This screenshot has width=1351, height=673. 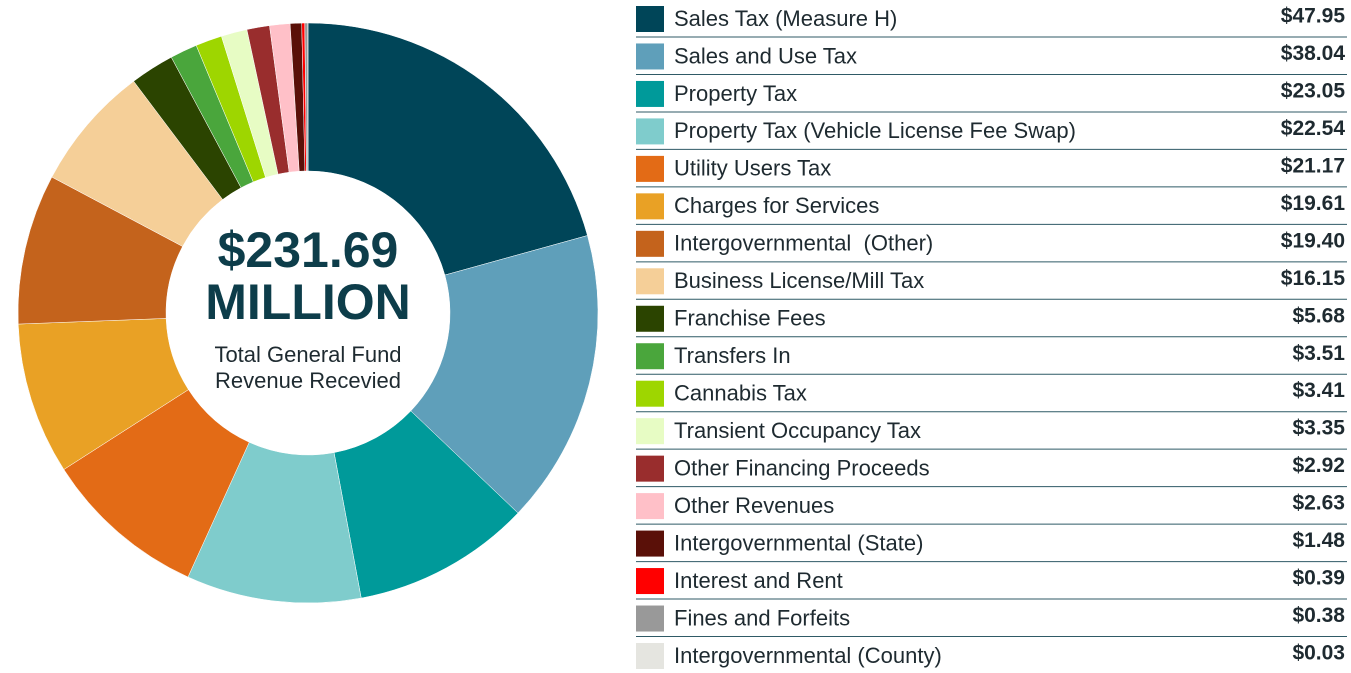 What do you see at coordinates (1313, 203) in the screenshot?
I see `value-label: $19.61` at bounding box center [1313, 203].